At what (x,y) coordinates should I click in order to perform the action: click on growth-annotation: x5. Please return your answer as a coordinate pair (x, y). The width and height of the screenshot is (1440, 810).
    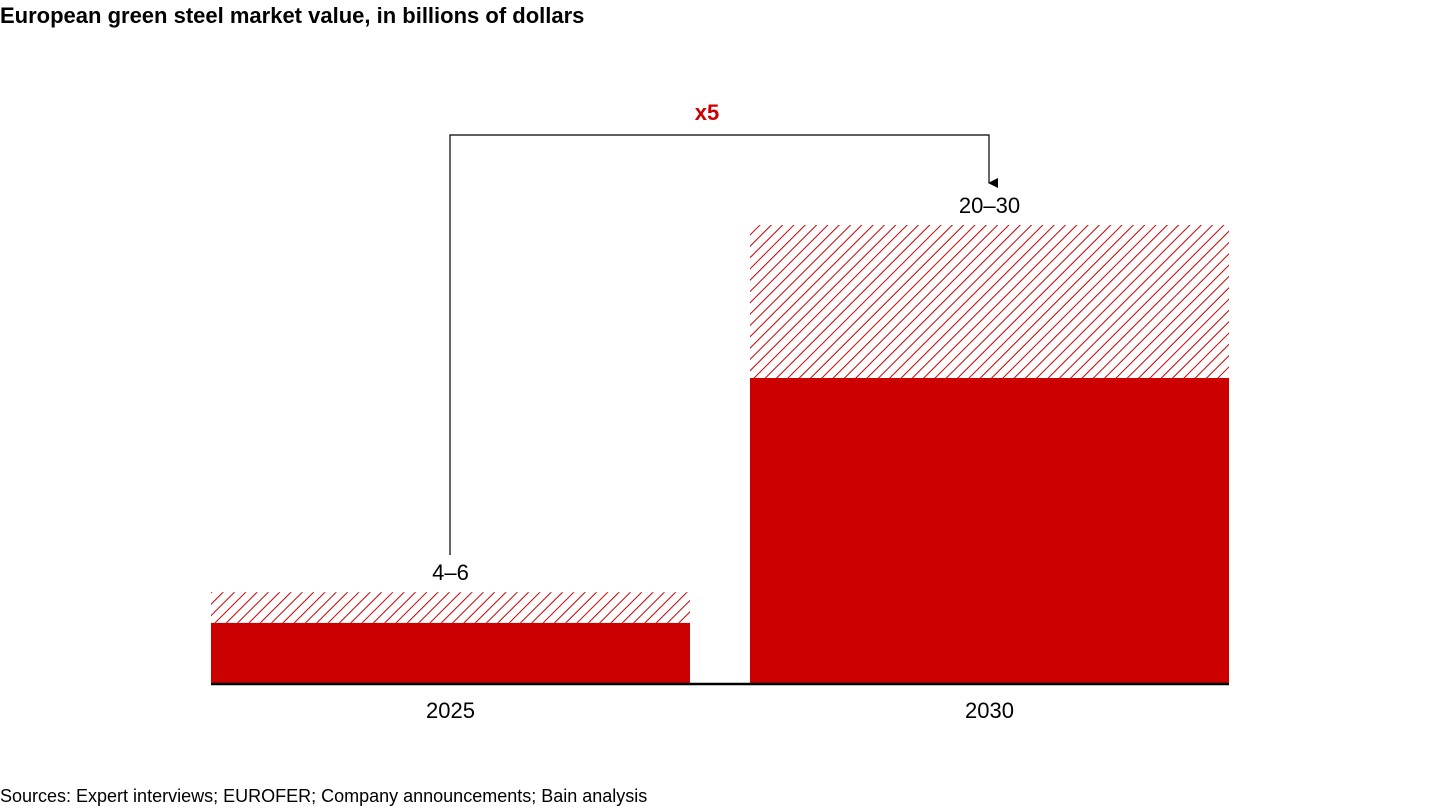
    Looking at the image, I should click on (707, 112).